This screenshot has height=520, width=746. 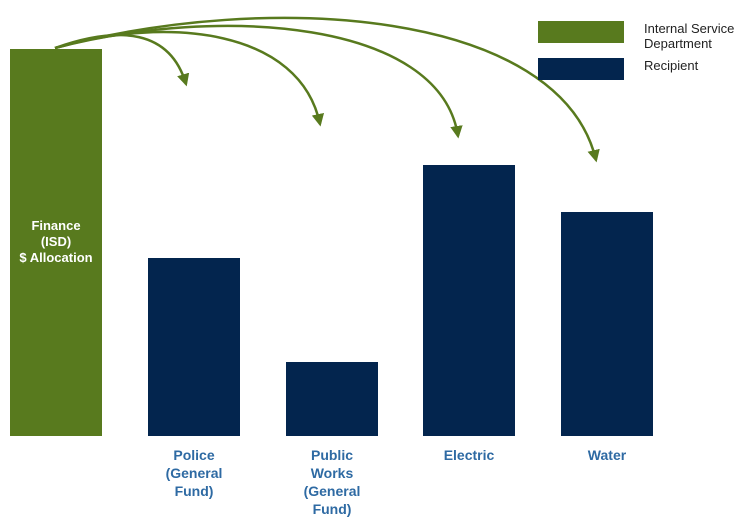 I want to click on category-label-water: Water, so click(x=607, y=455).